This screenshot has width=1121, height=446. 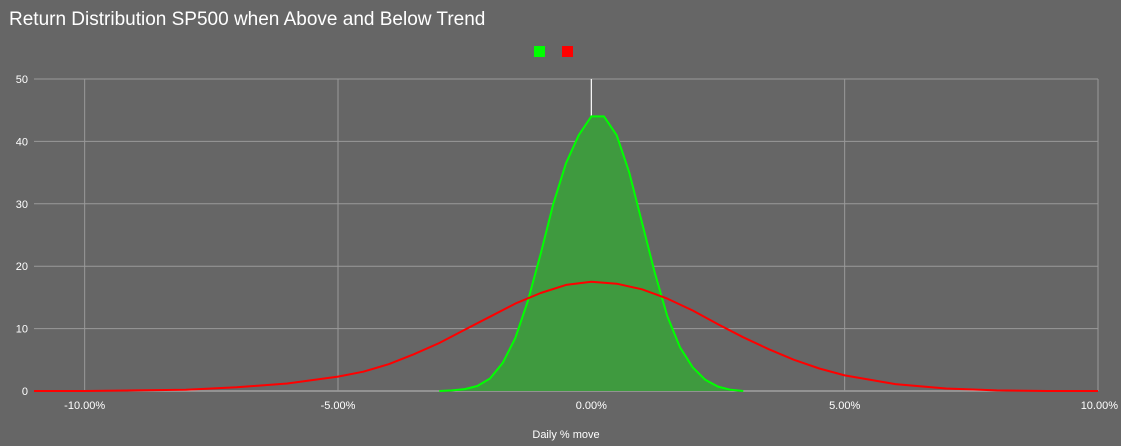 I want to click on y-tick-label: 50, so click(x=22, y=80).